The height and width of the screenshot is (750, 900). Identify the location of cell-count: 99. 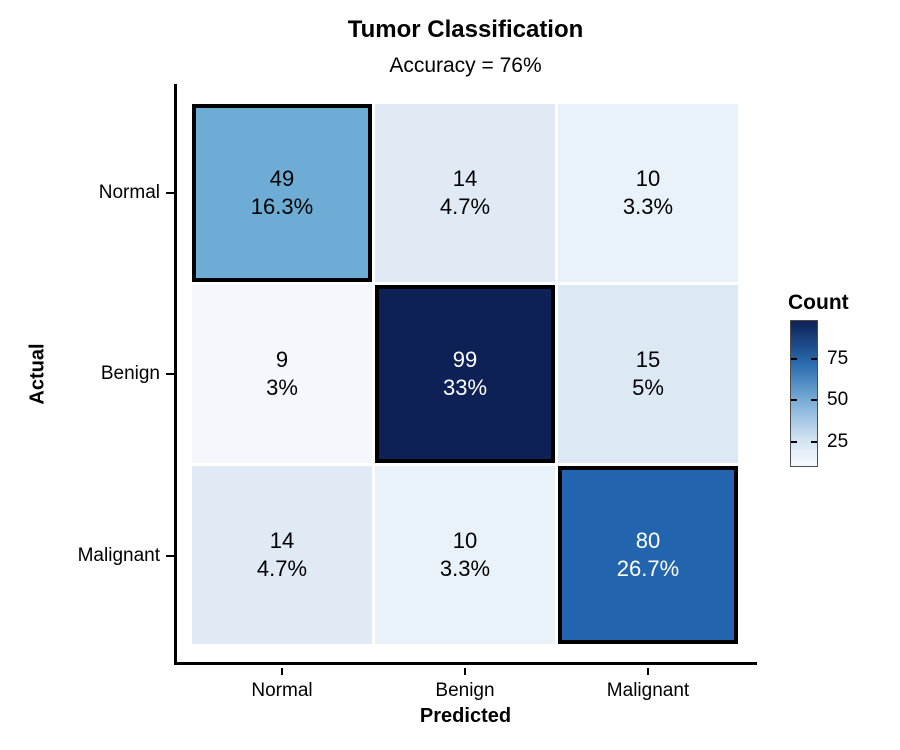
(465, 359).